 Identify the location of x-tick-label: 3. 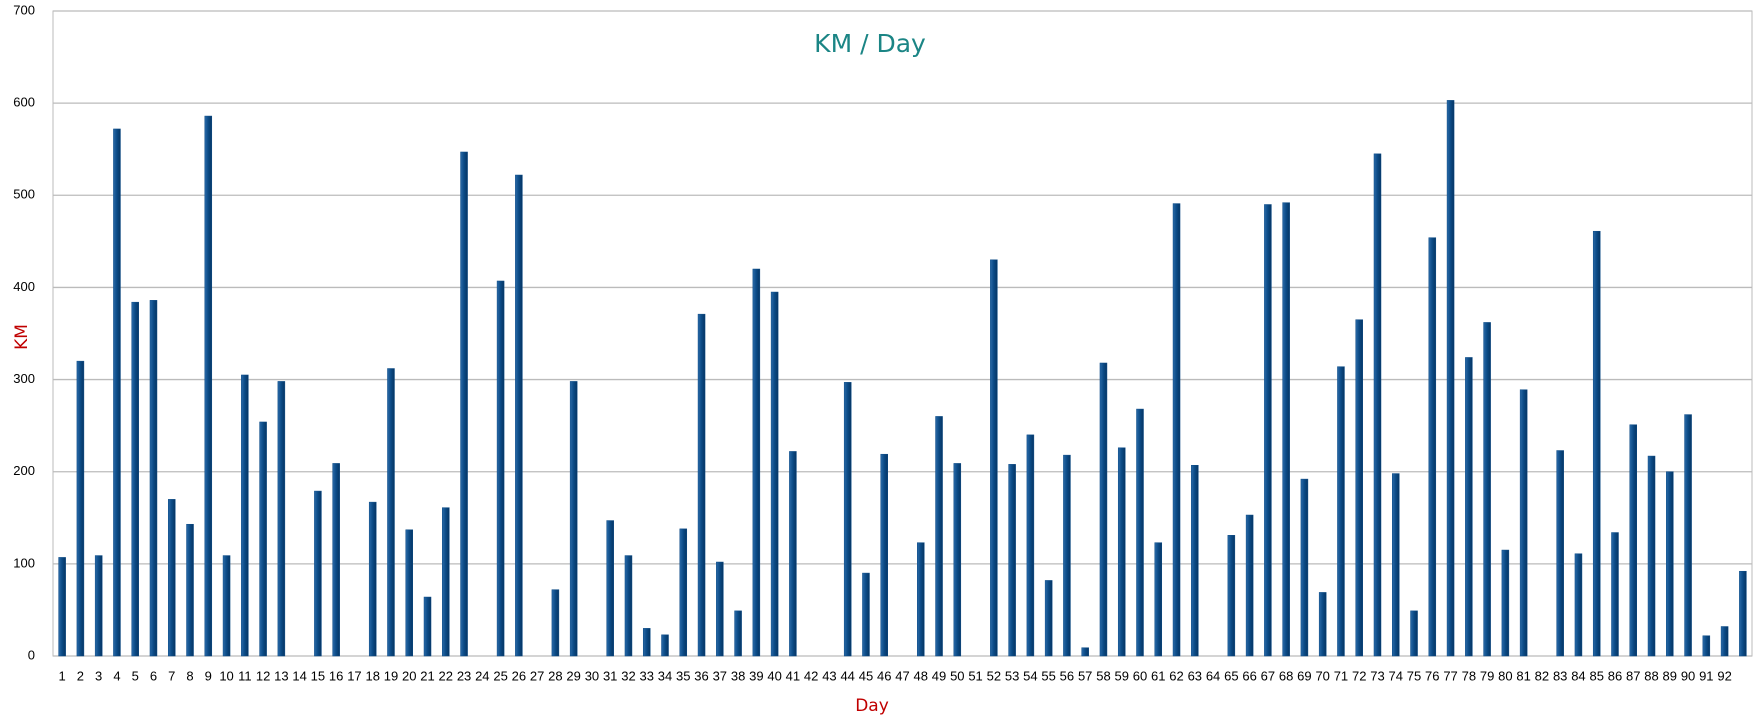
(98, 675).